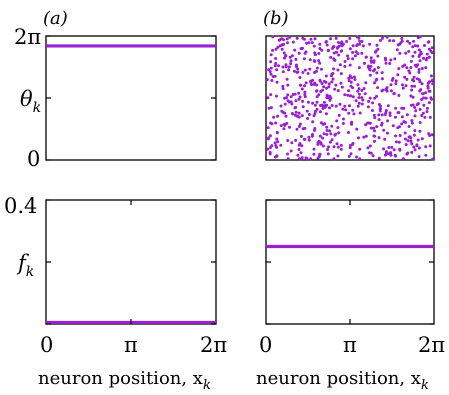 Image resolution: width=449 pixels, height=395 pixels. Describe the element at coordinates (26, 99) in the screenshot. I see `y-axis-label-theta-main: θ` at that location.